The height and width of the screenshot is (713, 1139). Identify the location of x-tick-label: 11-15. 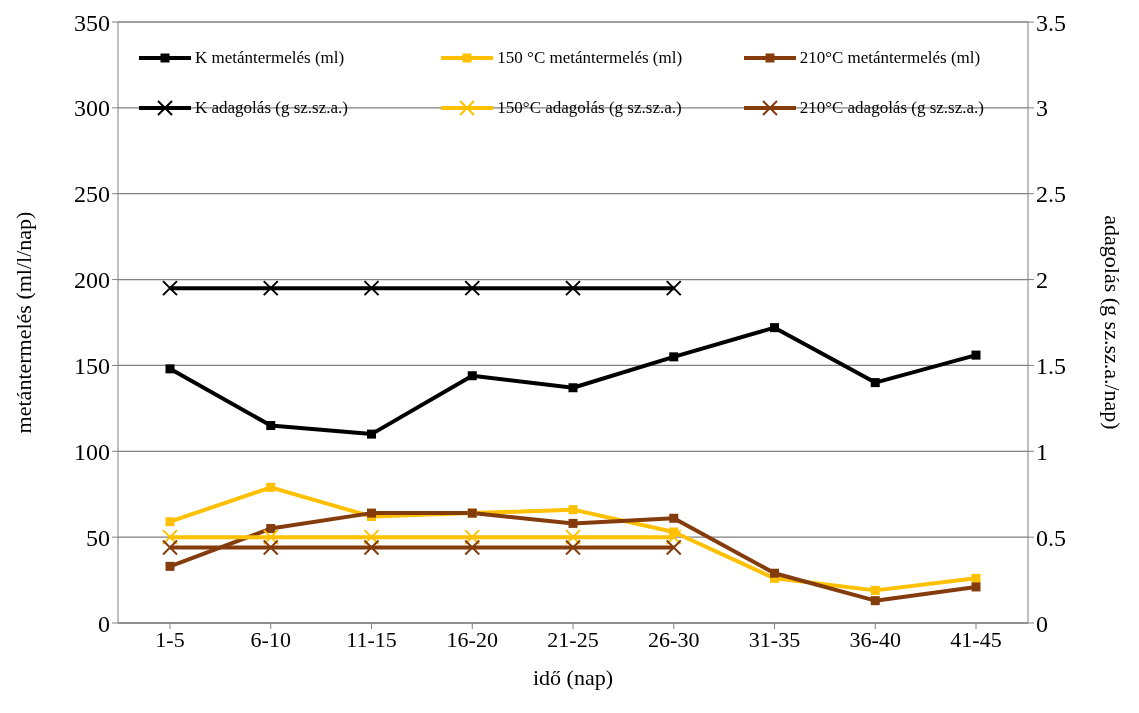
(371, 639).